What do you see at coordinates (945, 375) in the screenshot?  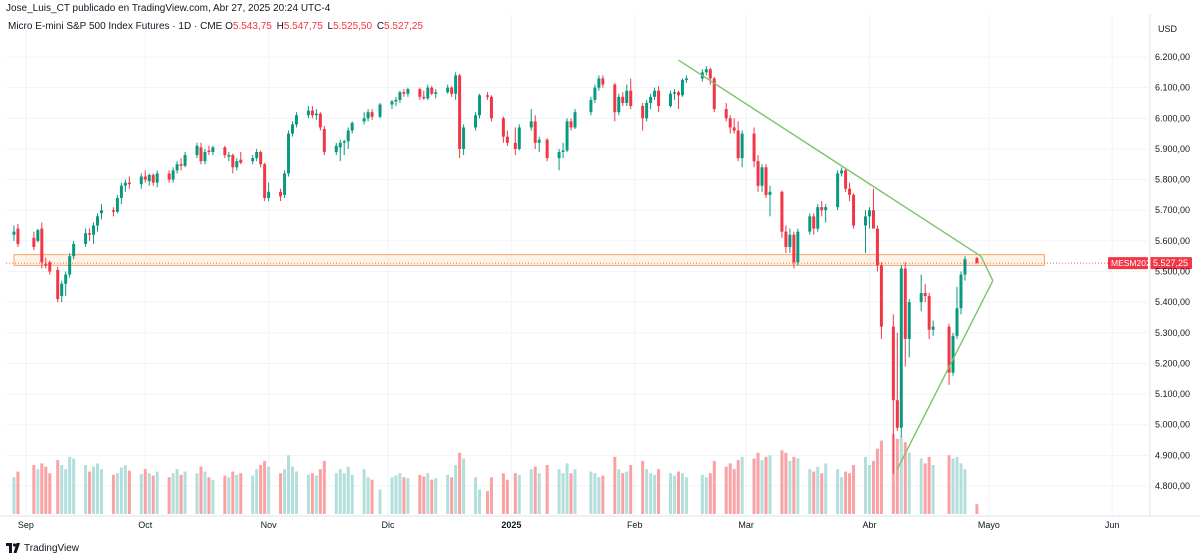 I see `ascending-trendline` at bounding box center [945, 375].